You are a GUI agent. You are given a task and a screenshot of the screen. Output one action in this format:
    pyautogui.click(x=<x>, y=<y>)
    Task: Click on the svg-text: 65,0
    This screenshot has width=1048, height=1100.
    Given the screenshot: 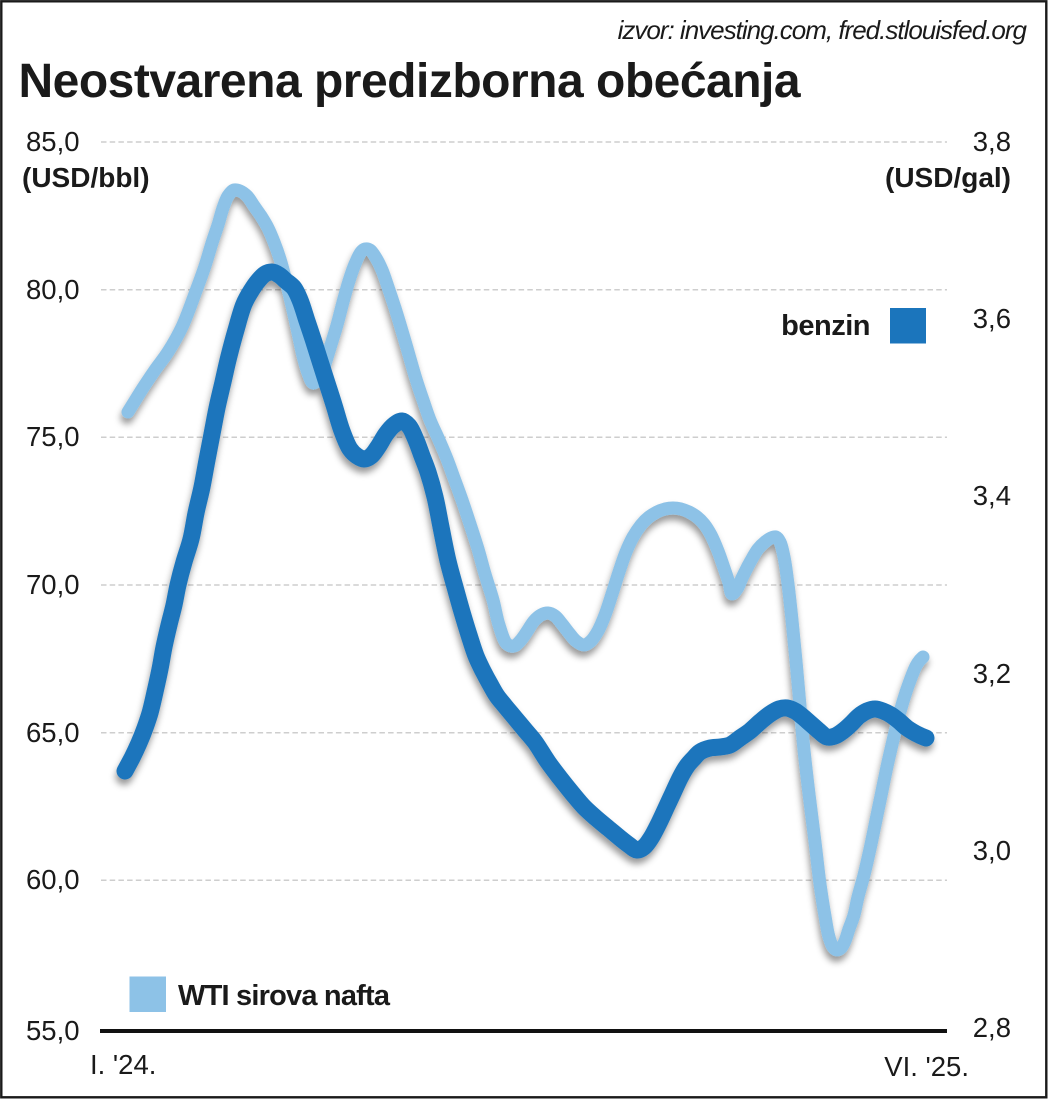 What is the action you would take?
    pyautogui.click(x=53, y=732)
    